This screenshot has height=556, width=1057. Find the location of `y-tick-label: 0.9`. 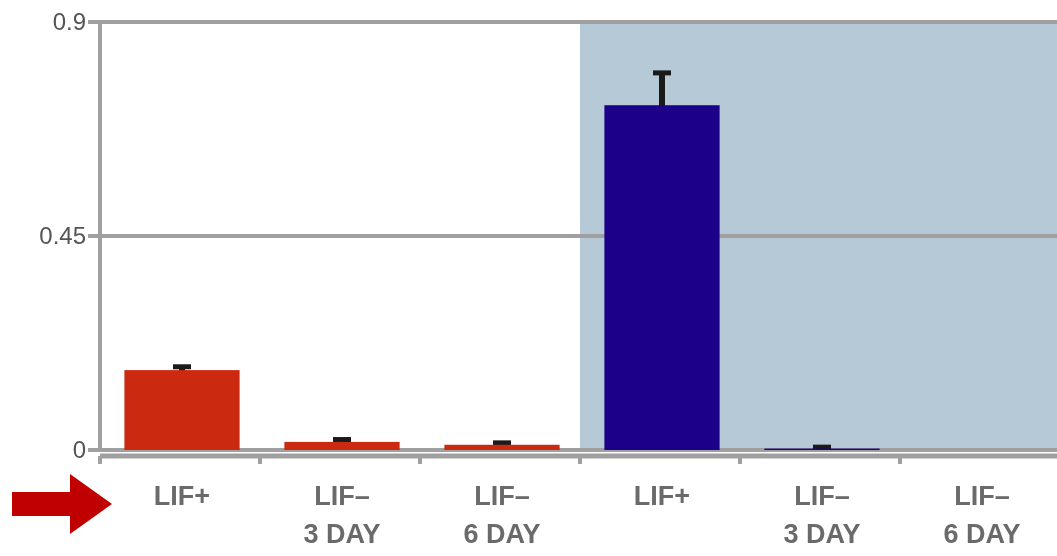

y-tick-label: 0.9 is located at coordinates (69, 22).